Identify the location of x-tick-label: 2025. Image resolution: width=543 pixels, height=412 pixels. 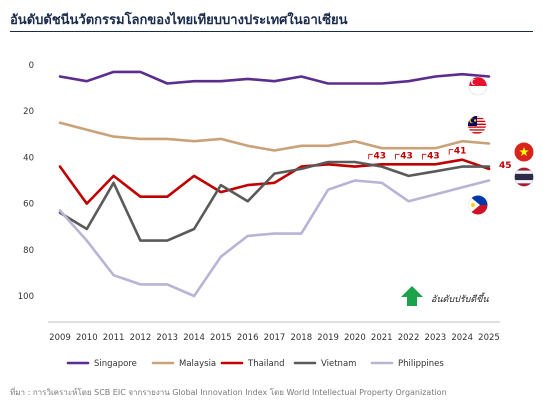
(489, 338).